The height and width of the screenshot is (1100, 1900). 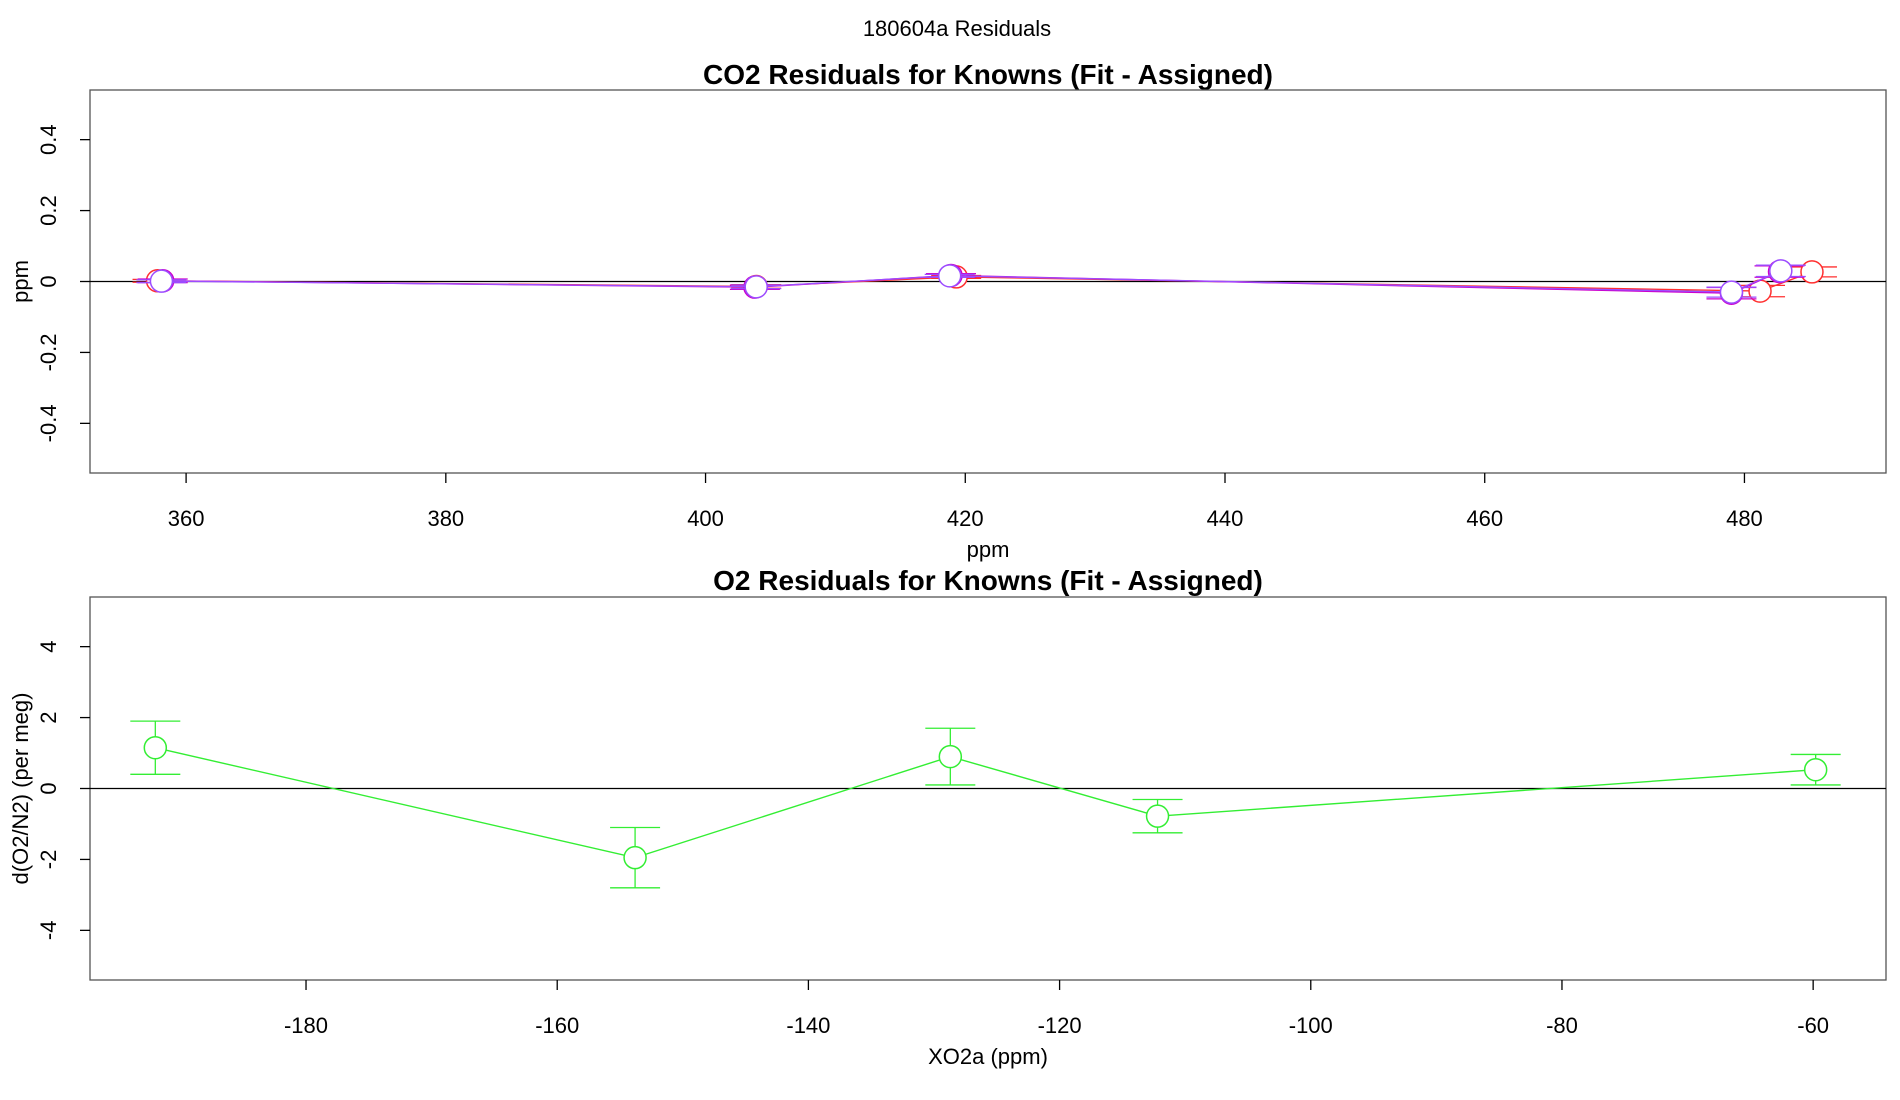 I want to click on y-tick-label: -0.4, so click(x=48, y=423).